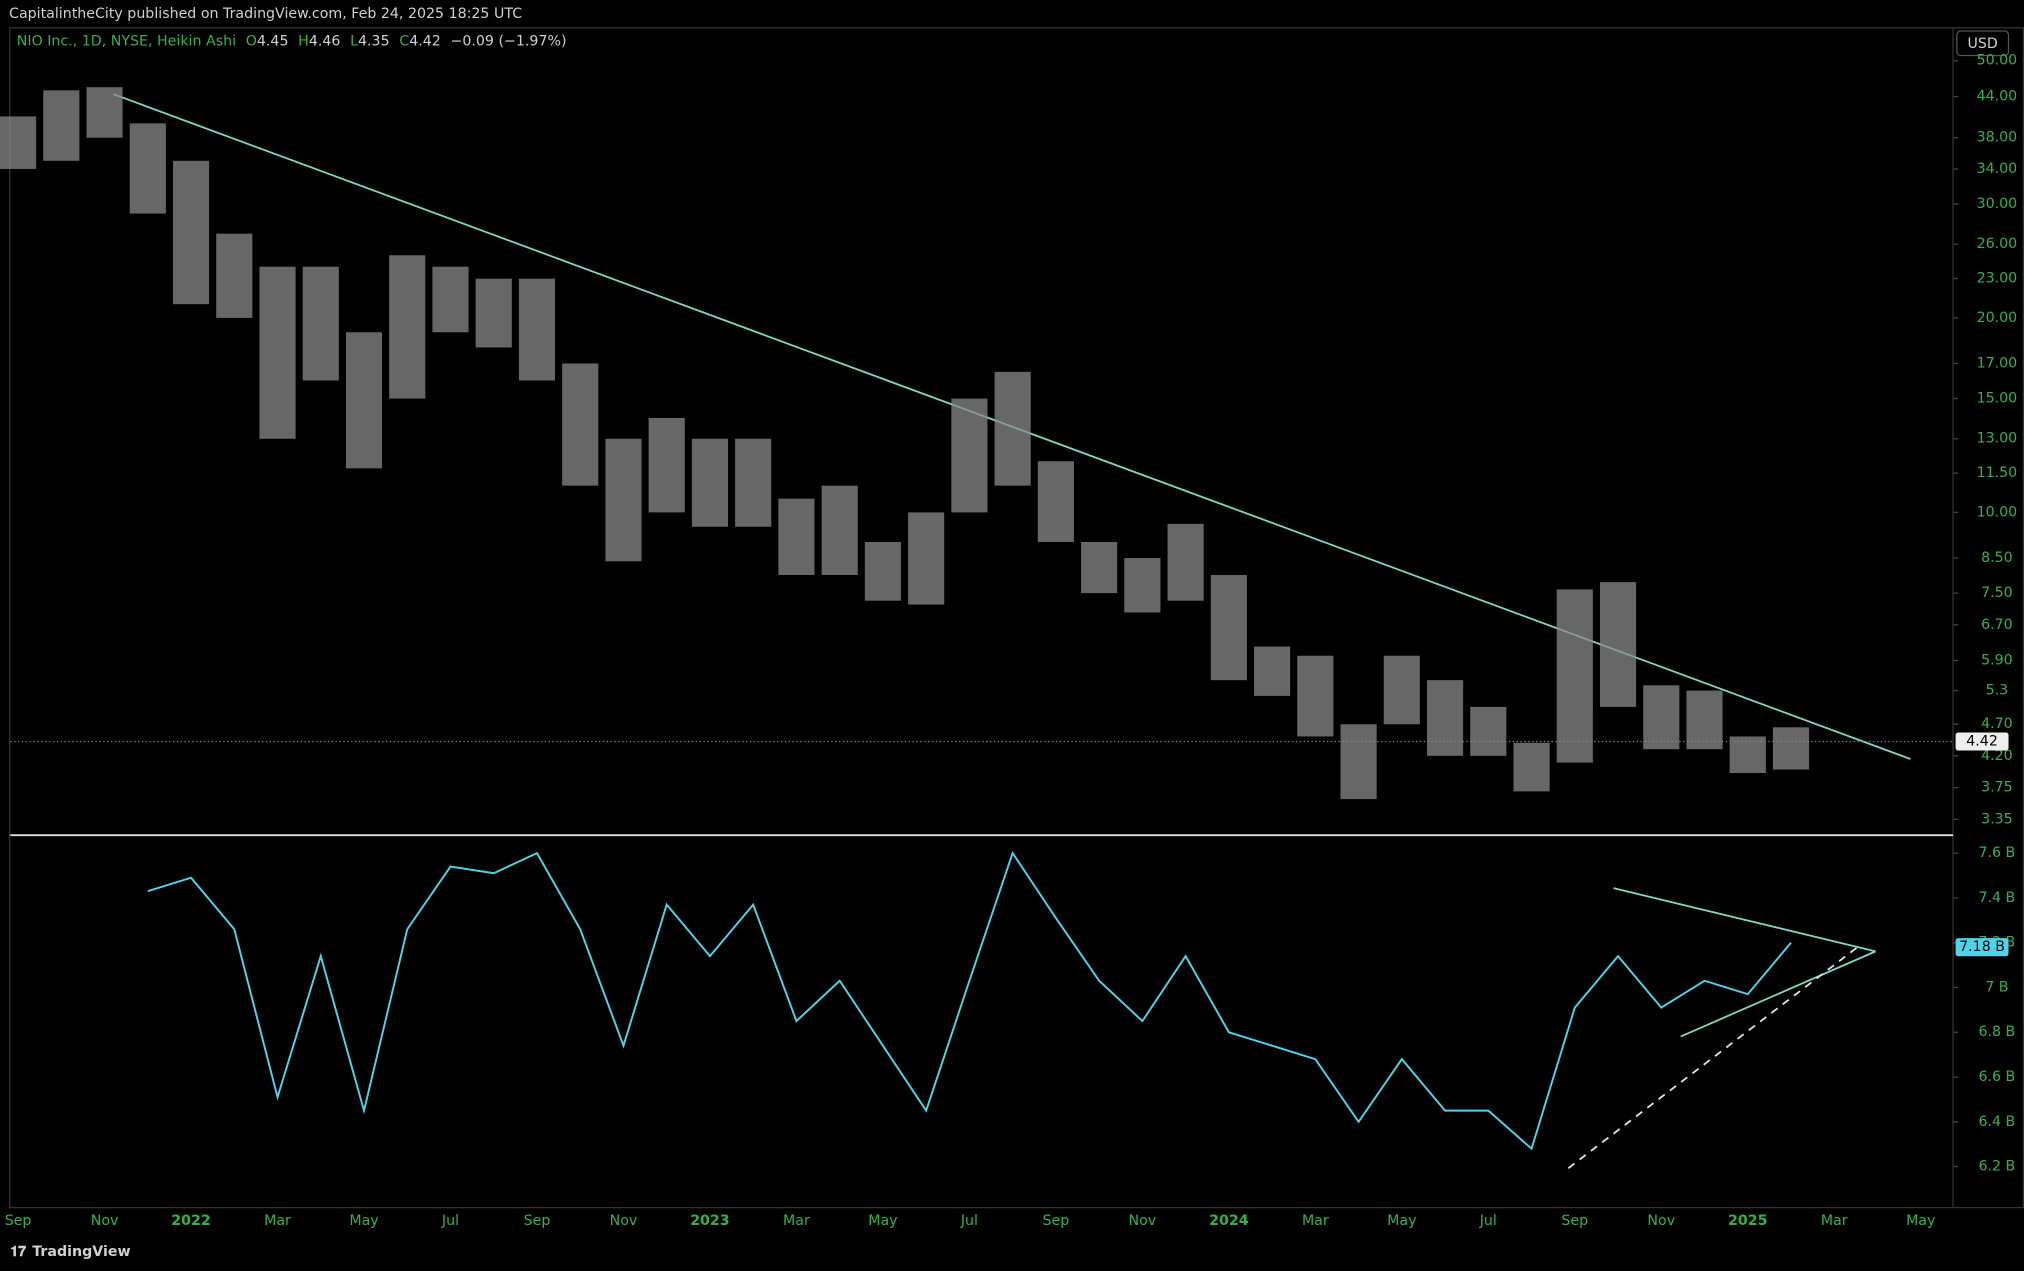 The image size is (2024, 1271). What do you see at coordinates (1996, 1077) in the screenshot?
I see `y-tick-label: 6.6 B` at bounding box center [1996, 1077].